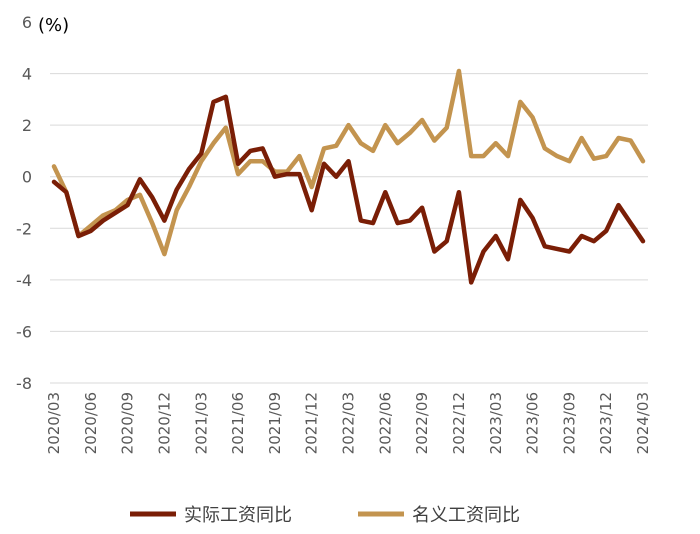 The image size is (700, 534). What do you see at coordinates (466, 515) in the screenshot?
I see `legend-label-nominal-wage: 名义工资同比` at bounding box center [466, 515].